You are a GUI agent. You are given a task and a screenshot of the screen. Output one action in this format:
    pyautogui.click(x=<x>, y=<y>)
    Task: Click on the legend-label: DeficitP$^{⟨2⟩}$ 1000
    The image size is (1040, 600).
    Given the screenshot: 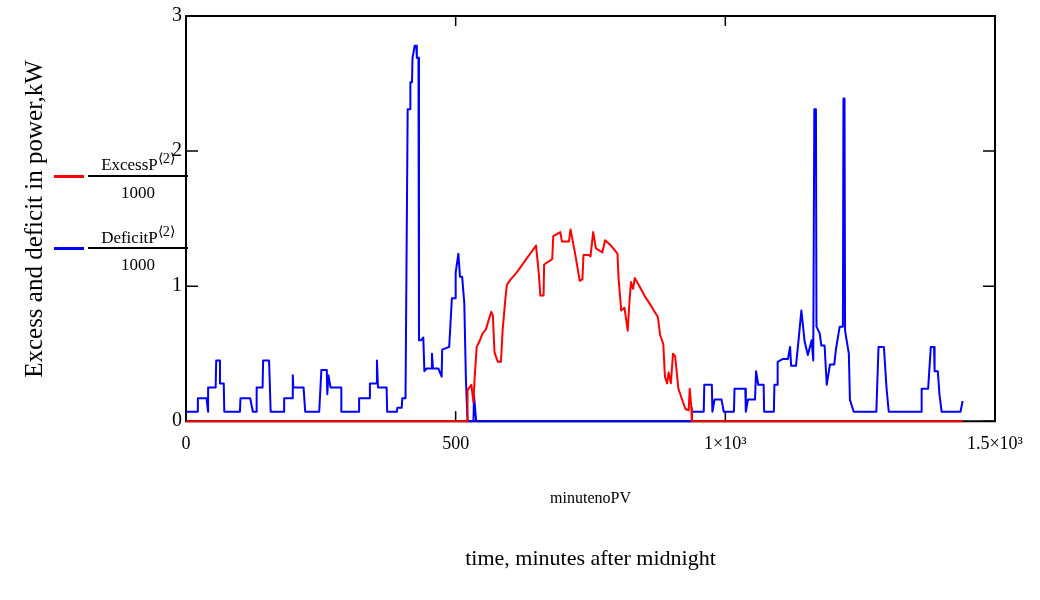 What is the action you would take?
    pyautogui.click(x=138, y=249)
    